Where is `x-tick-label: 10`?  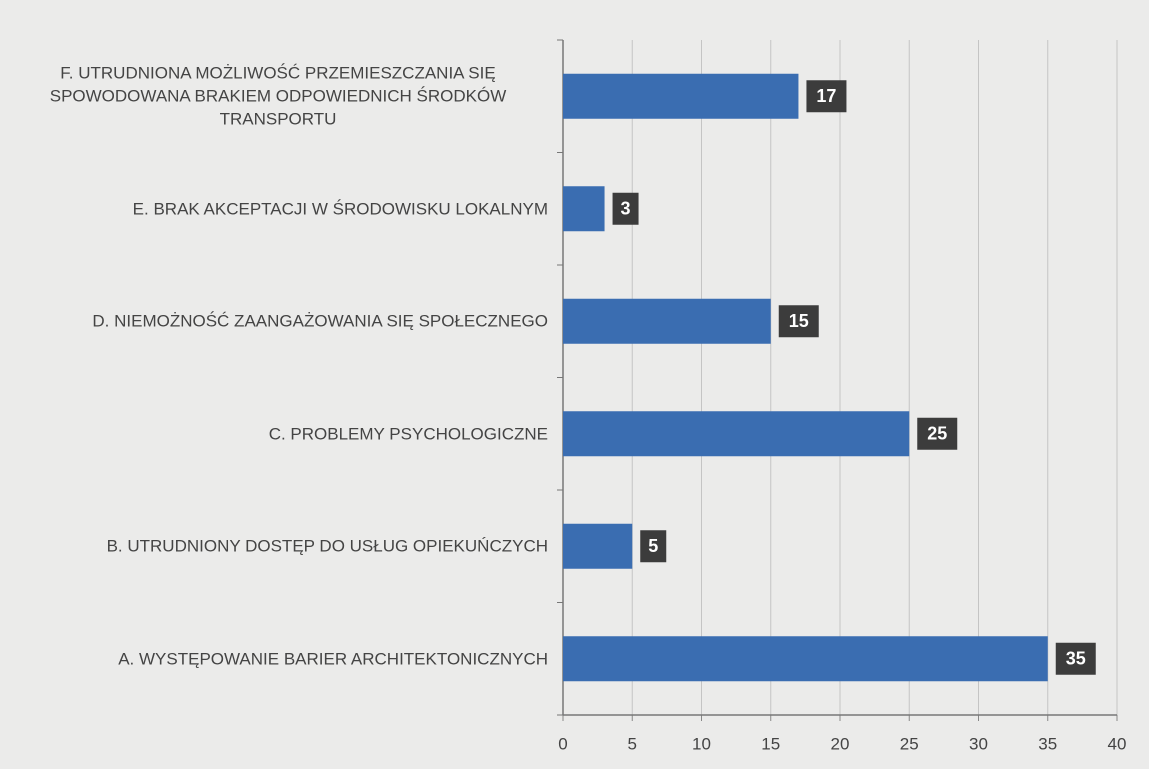
x-tick-label: 10 is located at coordinates (701, 743).